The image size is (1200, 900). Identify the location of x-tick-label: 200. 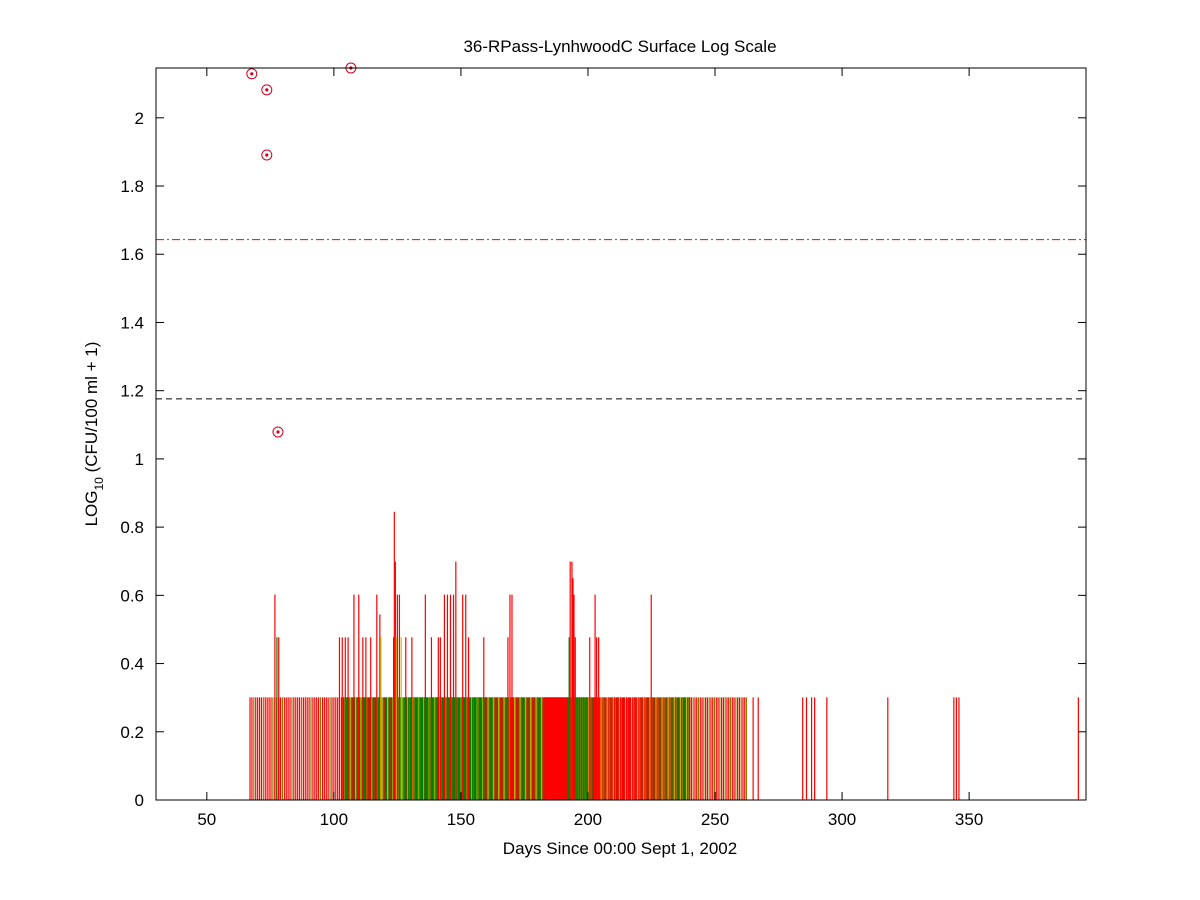
(588, 819).